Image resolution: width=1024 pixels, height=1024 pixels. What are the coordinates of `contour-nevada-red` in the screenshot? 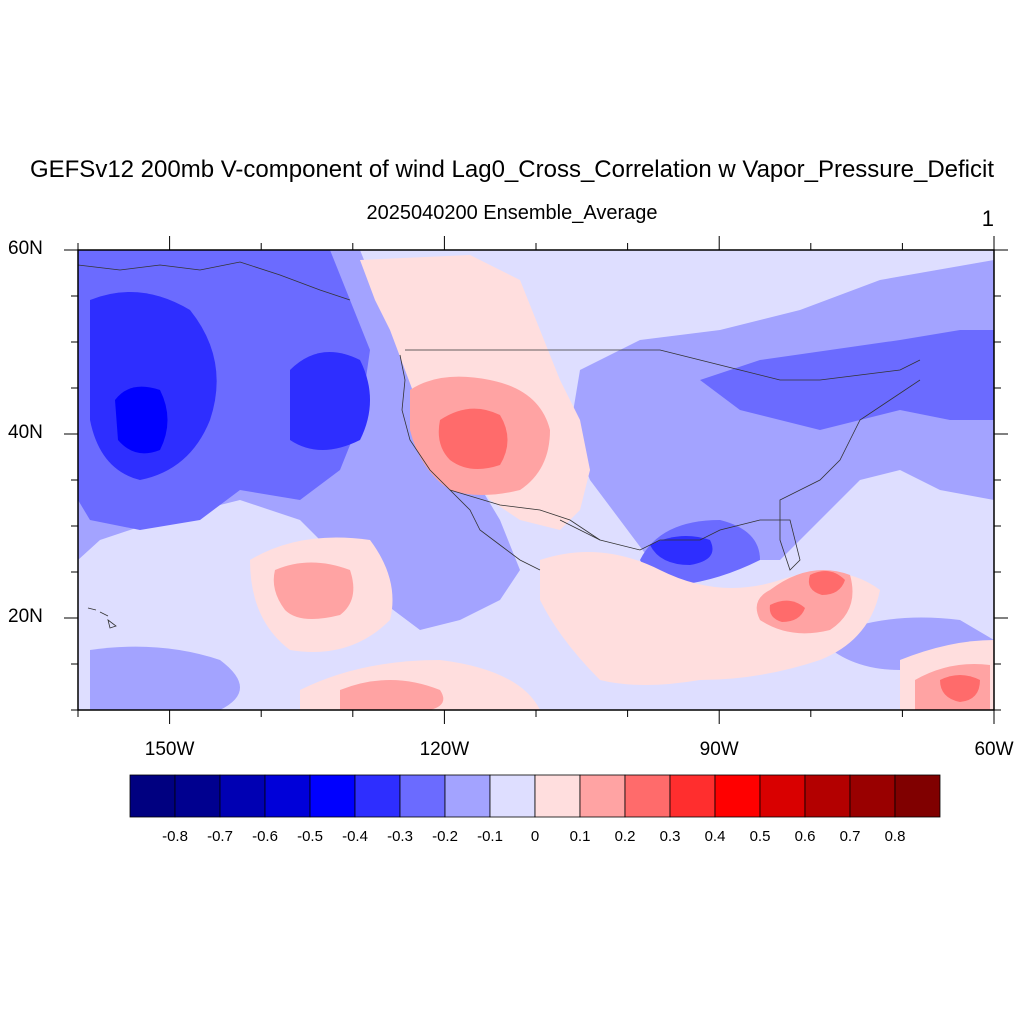 It's located at (473, 438).